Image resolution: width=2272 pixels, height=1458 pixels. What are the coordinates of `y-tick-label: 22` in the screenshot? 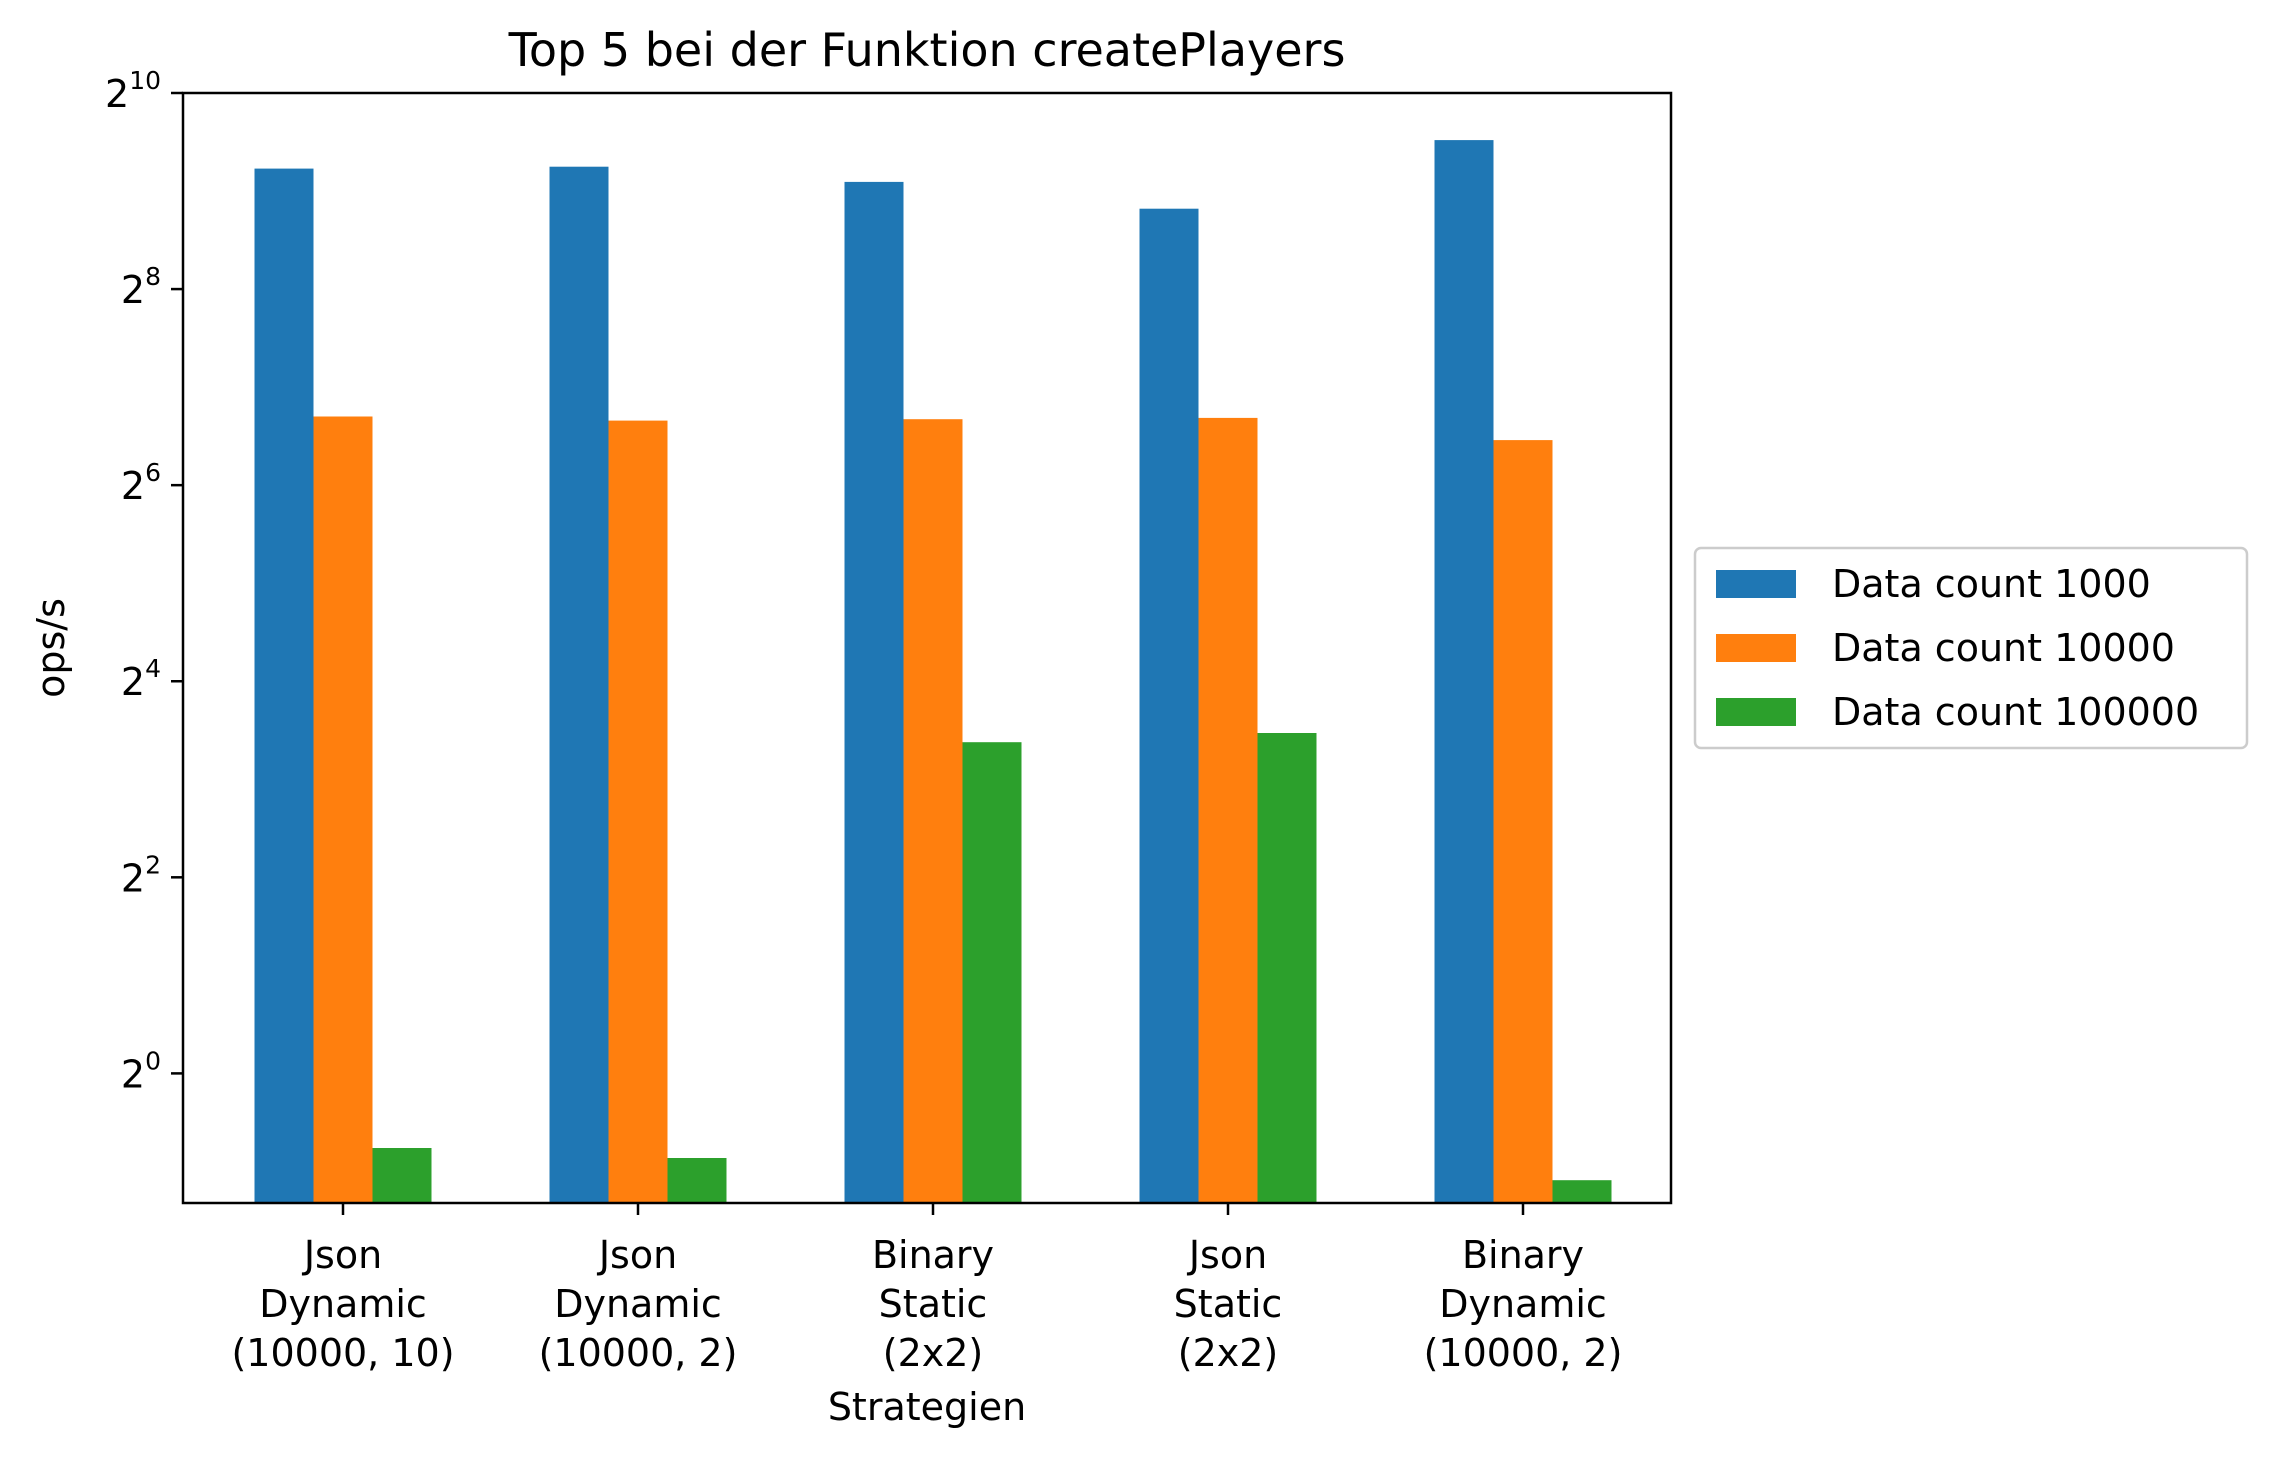 It's located at (141, 875).